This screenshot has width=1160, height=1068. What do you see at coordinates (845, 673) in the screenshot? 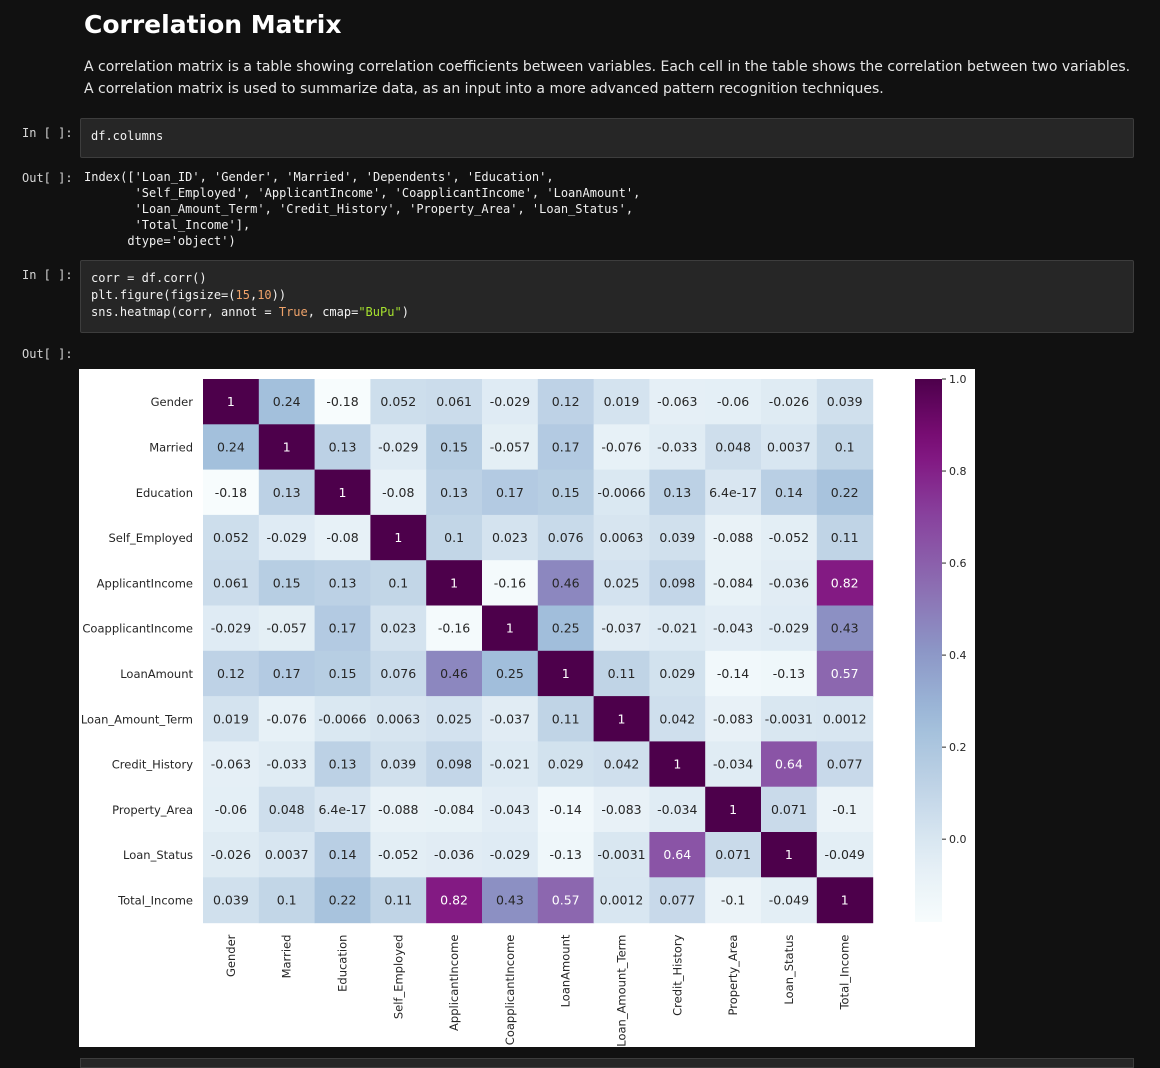
I see `cell-annotation: 0.57` at bounding box center [845, 673].